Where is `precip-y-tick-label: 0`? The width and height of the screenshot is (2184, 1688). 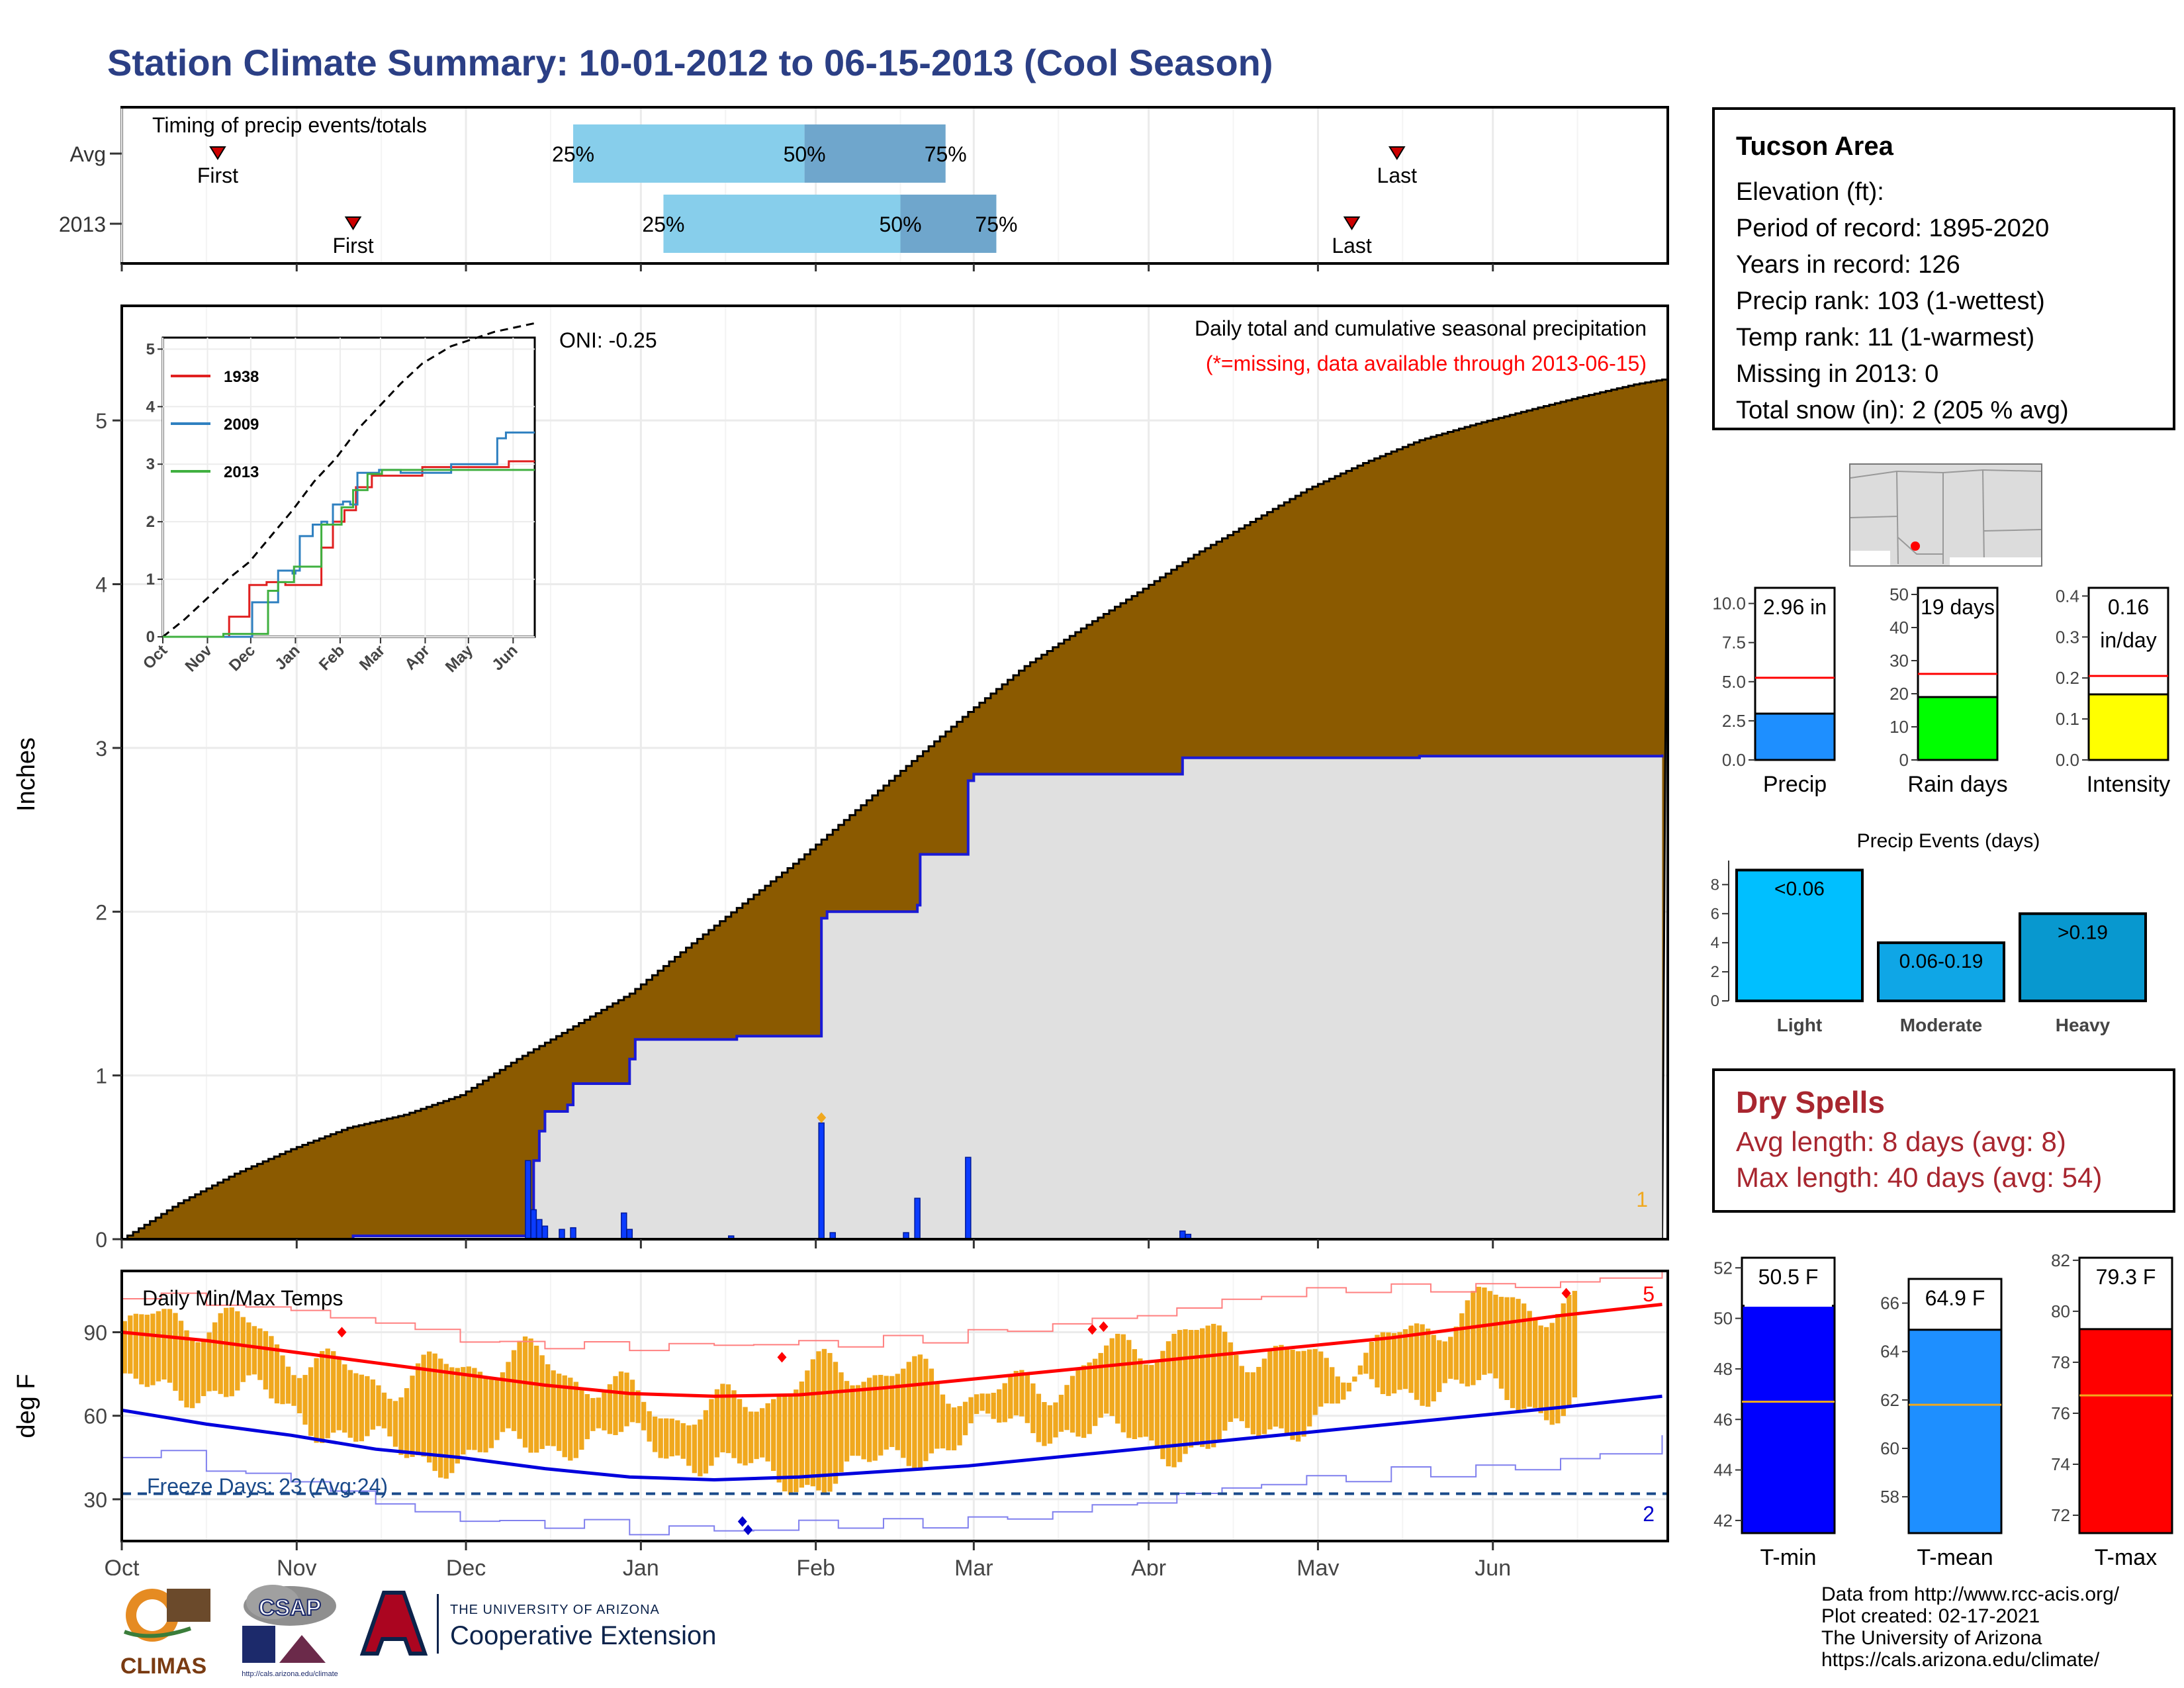
precip-y-tick-label: 0 is located at coordinates (101, 1240).